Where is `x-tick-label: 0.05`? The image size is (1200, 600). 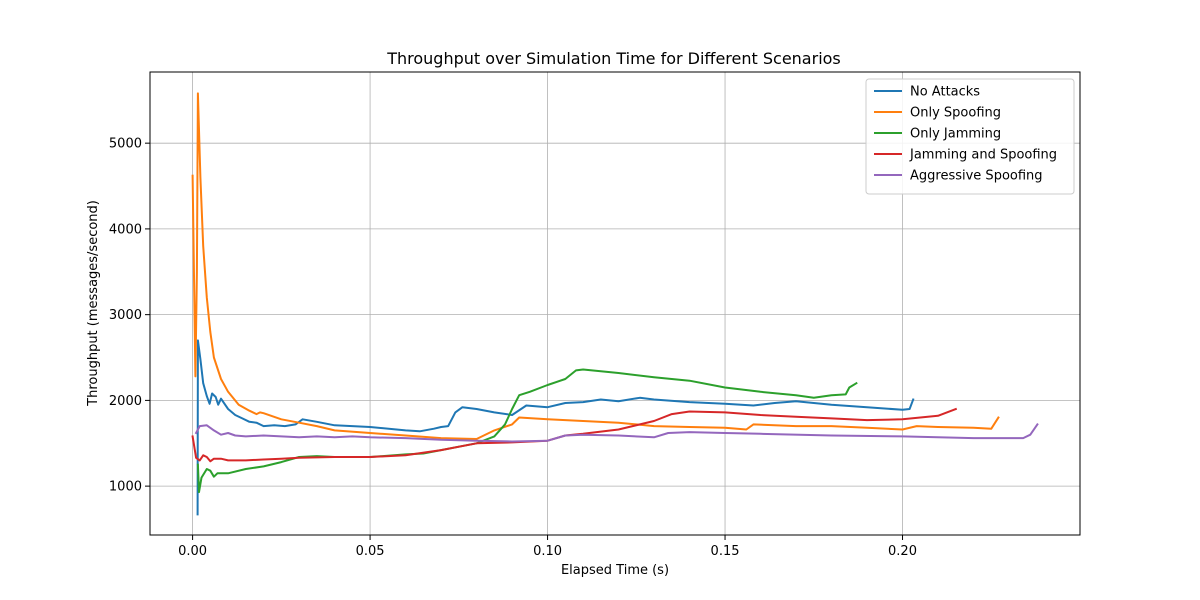 x-tick-label: 0.05 is located at coordinates (370, 551).